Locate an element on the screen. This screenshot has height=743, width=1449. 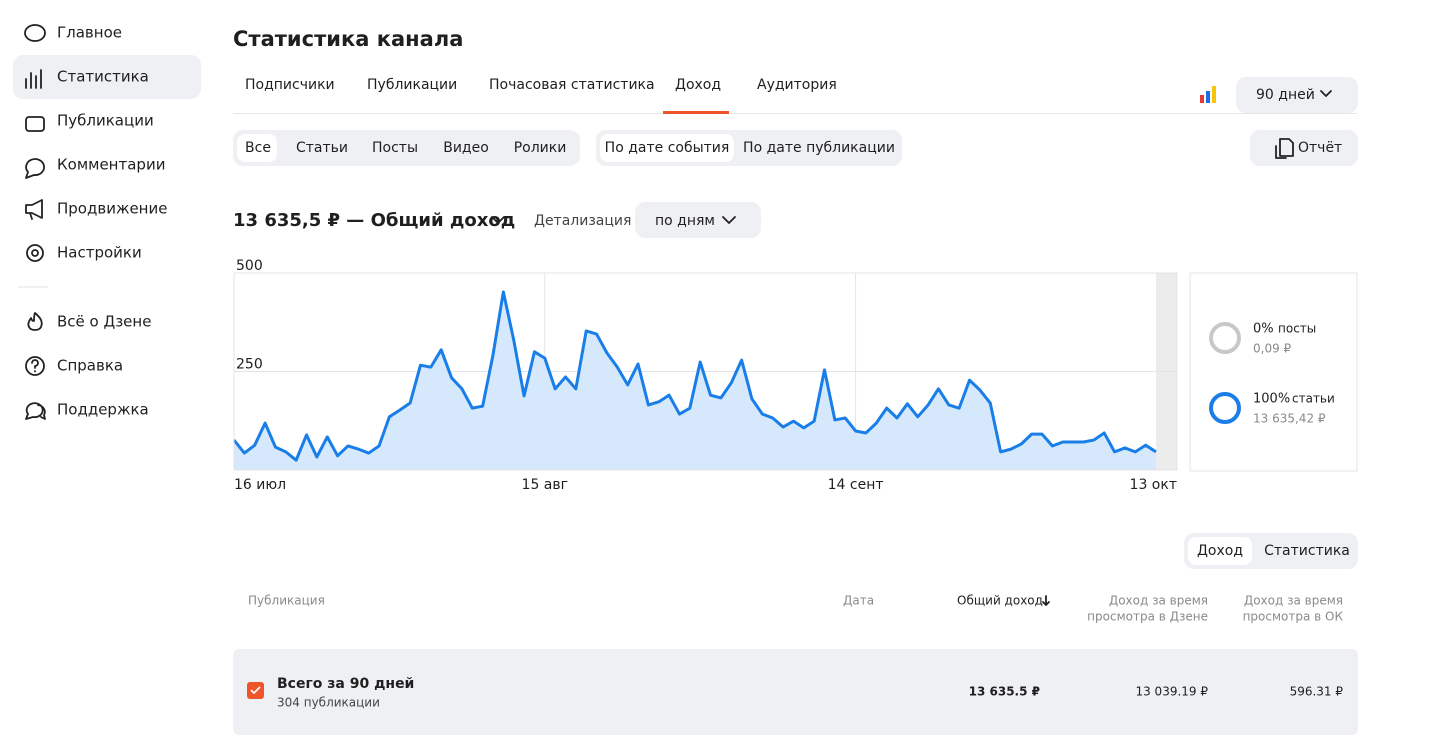
share-name: посты is located at coordinates (1297, 329).